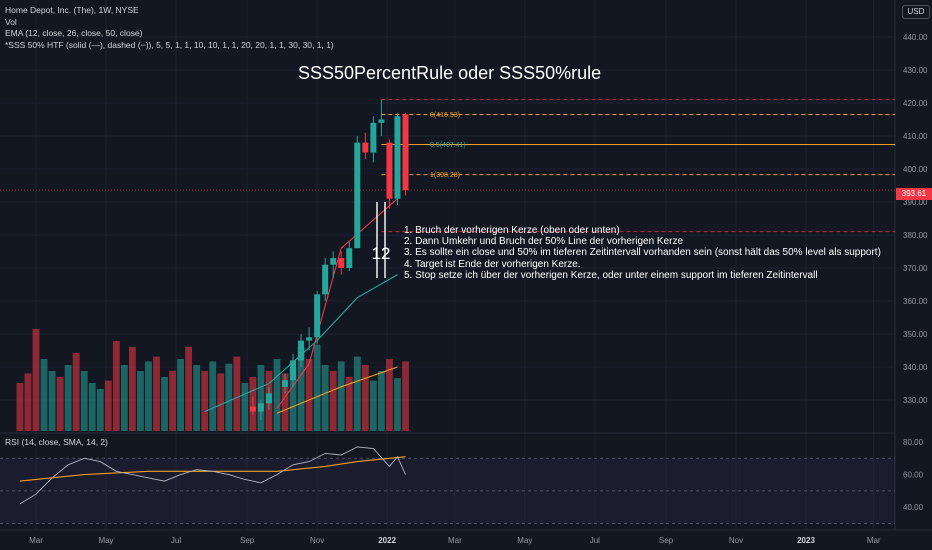 The image size is (932, 550). Describe the element at coordinates (915, 400) in the screenshot. I see `price-axis-label: 330.00` at that location.